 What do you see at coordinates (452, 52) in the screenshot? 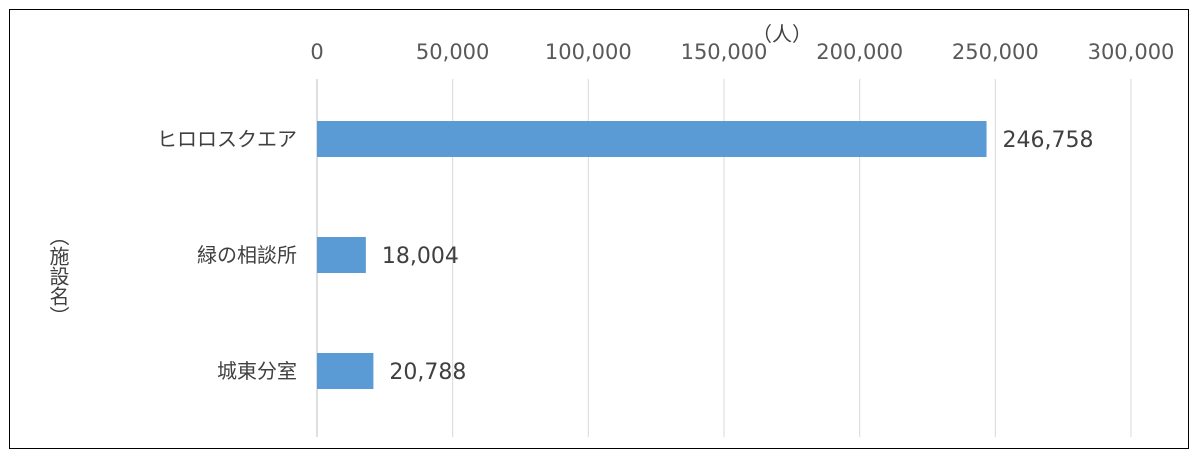
I see `x-tick-label: 50,000` at bounding box center [452, 52].